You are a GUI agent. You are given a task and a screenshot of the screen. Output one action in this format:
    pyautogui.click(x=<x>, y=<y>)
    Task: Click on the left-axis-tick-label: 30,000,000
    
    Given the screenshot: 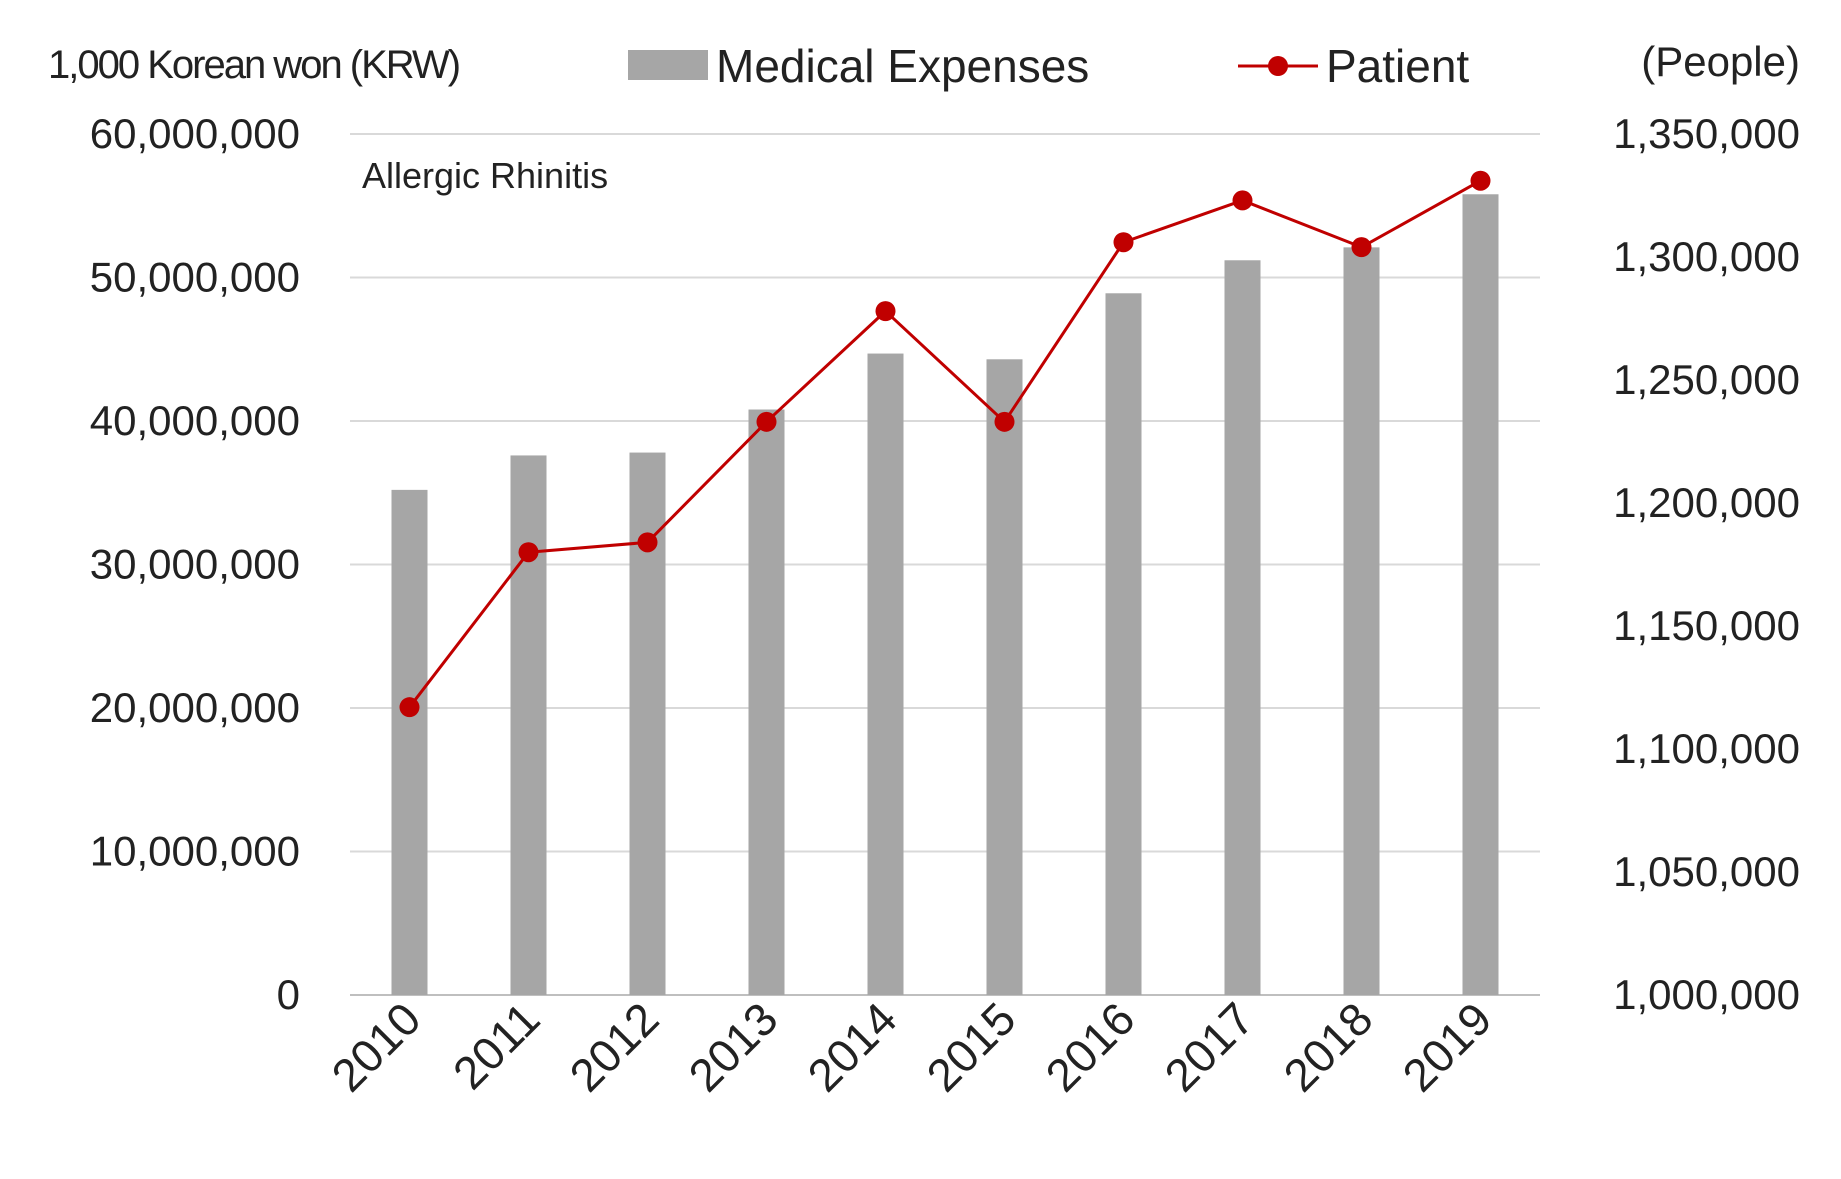 What is the action you would take?
    pyautogui.click(x=195, y=564)
    